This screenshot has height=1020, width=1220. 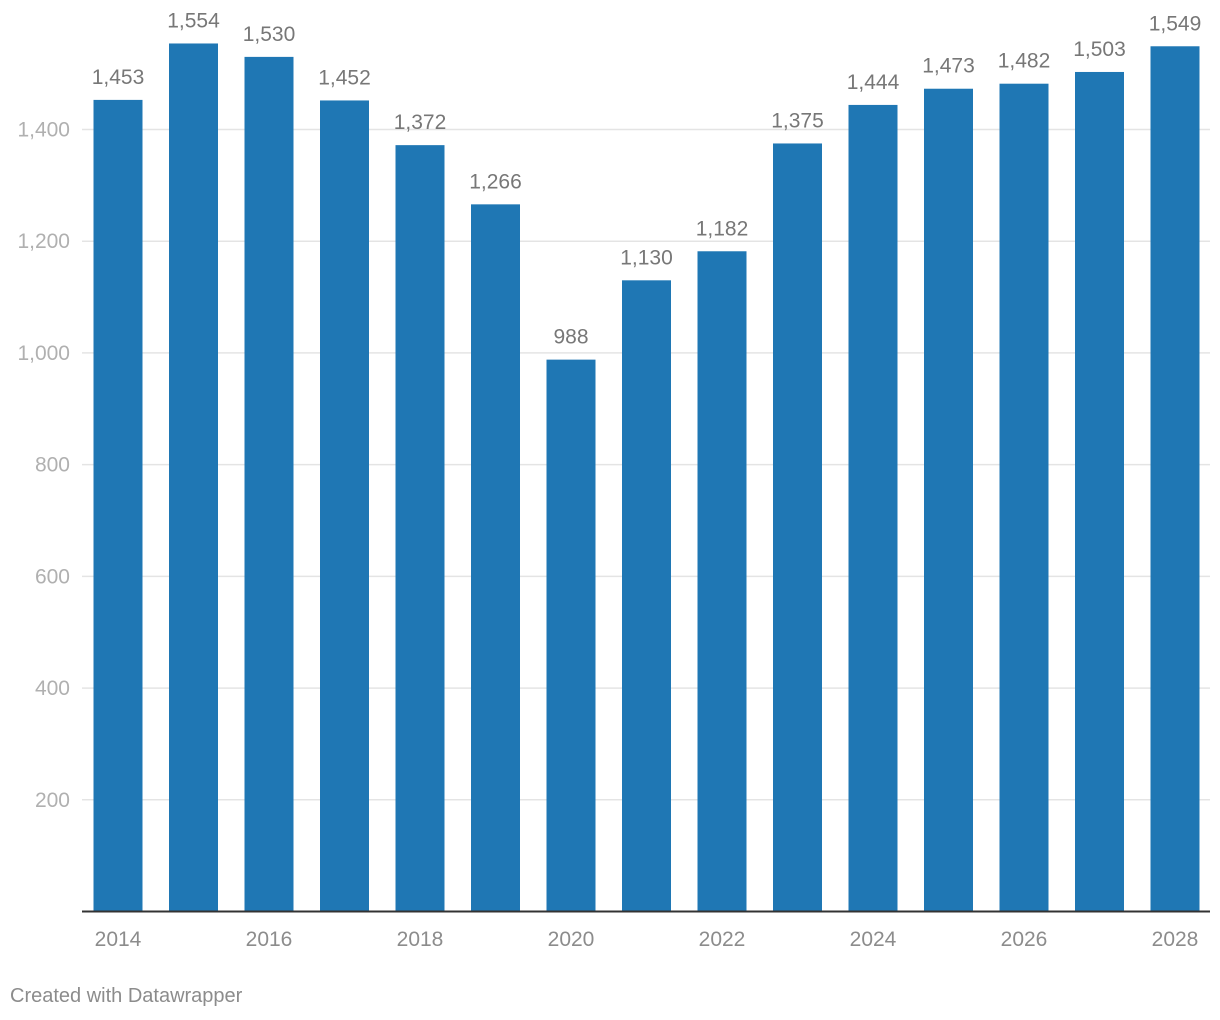 What do you see at coordinates (1024, 939) in the screenshot?
I see `x-tick-label: 2026` at bounding box center [1024, 939].